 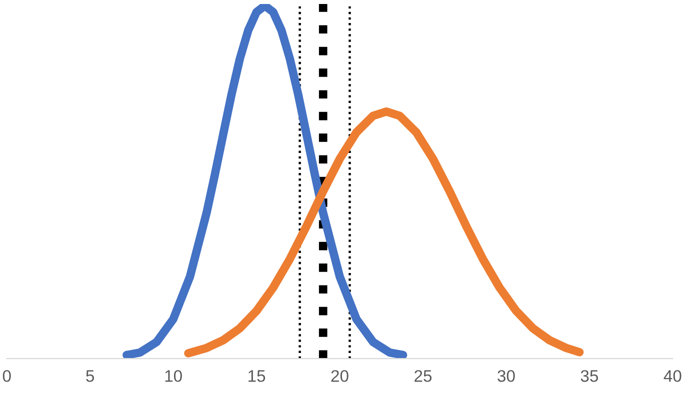 What do you see at coordinates (173, 376) in the screenshot?
I see `x-tick-label: 10` at bounding box center [173, 376].